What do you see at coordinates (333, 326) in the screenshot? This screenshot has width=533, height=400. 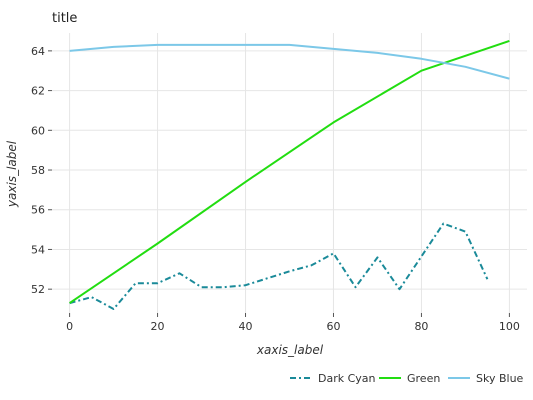 I see `x-tick-label: 60` at bounding box center [333, 326].